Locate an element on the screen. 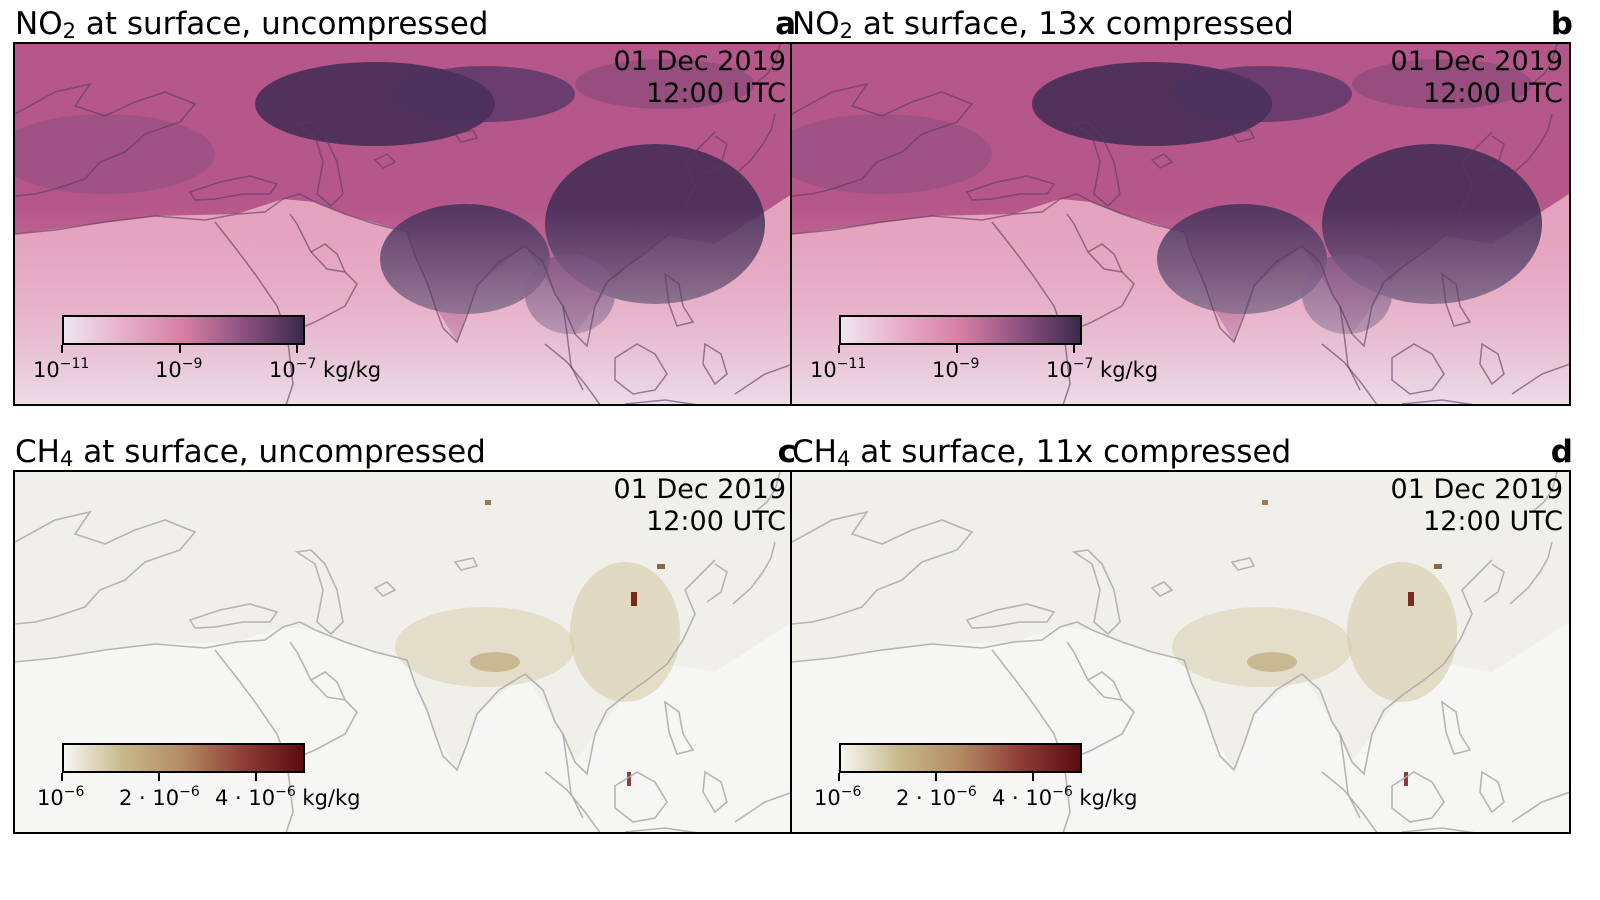 The image size is (1600, 900). panel-d-letter: d is located at coordinates (1561, 452).